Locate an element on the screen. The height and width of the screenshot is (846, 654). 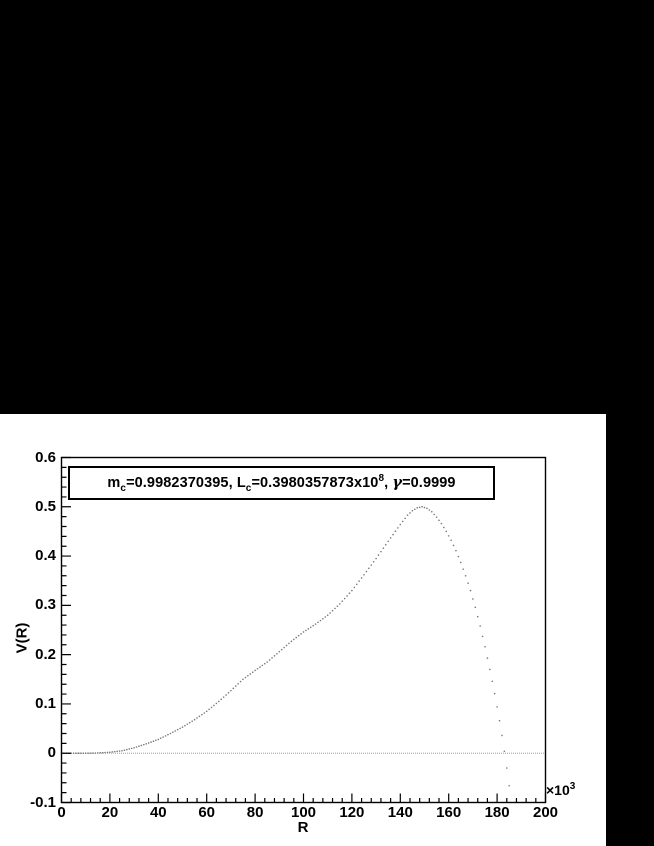
y-tick-label: 0.2 is located at coordinates (45, 654).